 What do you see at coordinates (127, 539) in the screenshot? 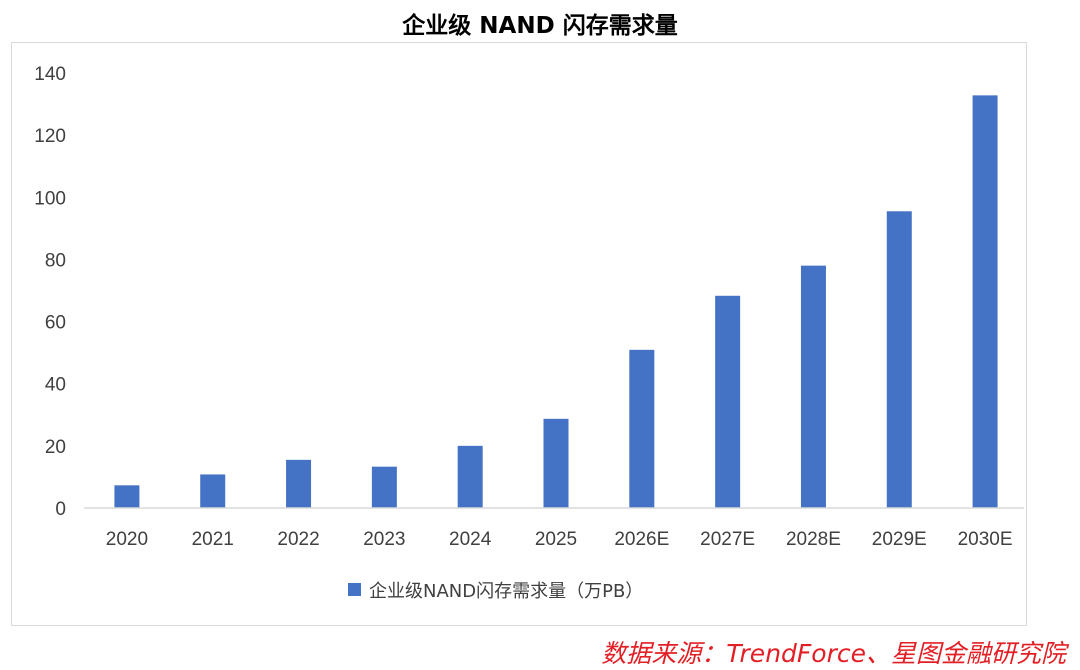
I see `x-tick-label: 2020` at bounding box center [127, 539].